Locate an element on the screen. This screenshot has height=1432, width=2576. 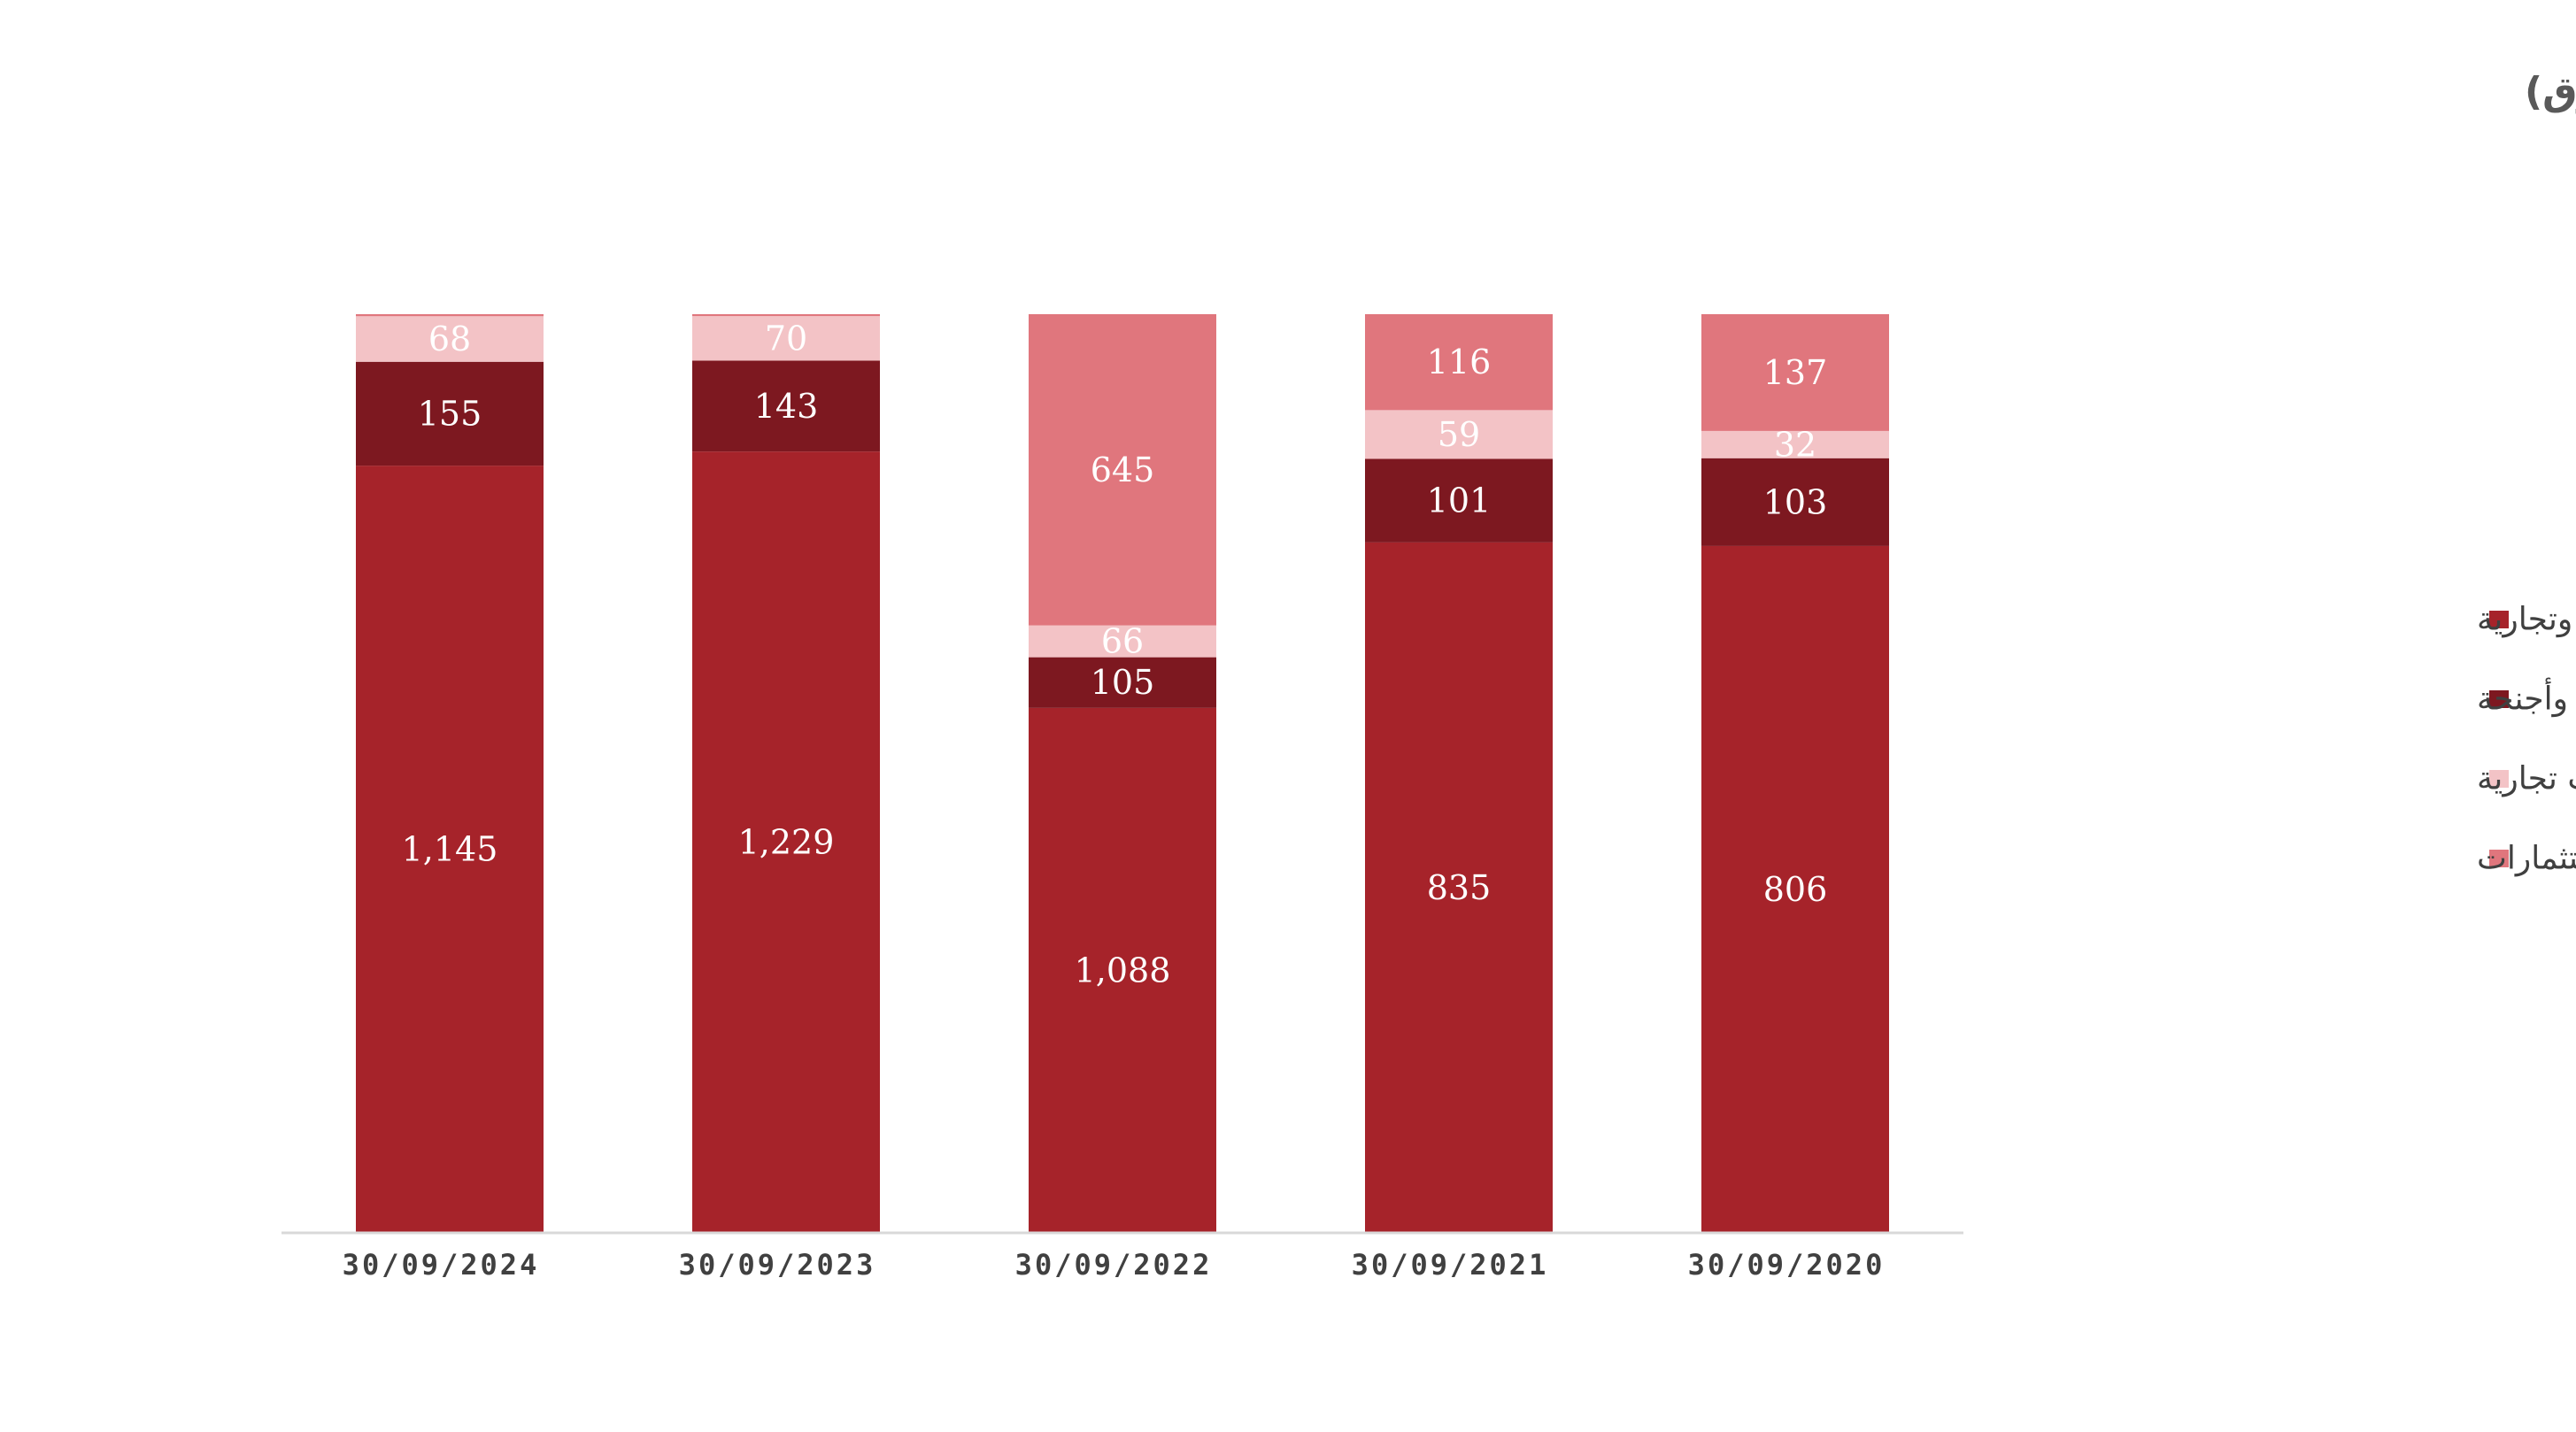
data-label-2-1: 155 is located at coordinates (450, 413).